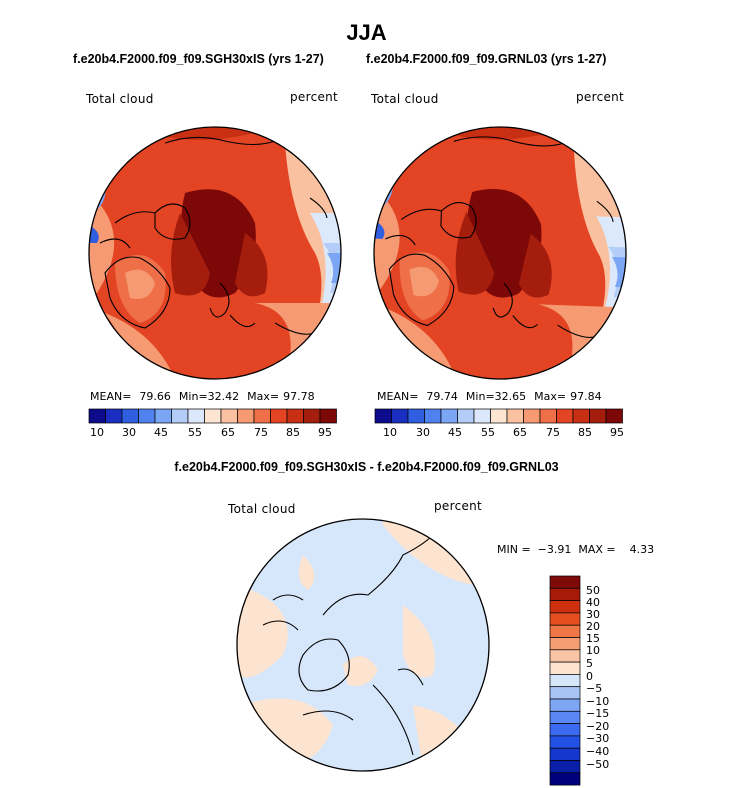  What do you see at coordinates (314, 97) in the screenshot?
I see `panel-left-units-label: percent` at bounding box center [314, 97].